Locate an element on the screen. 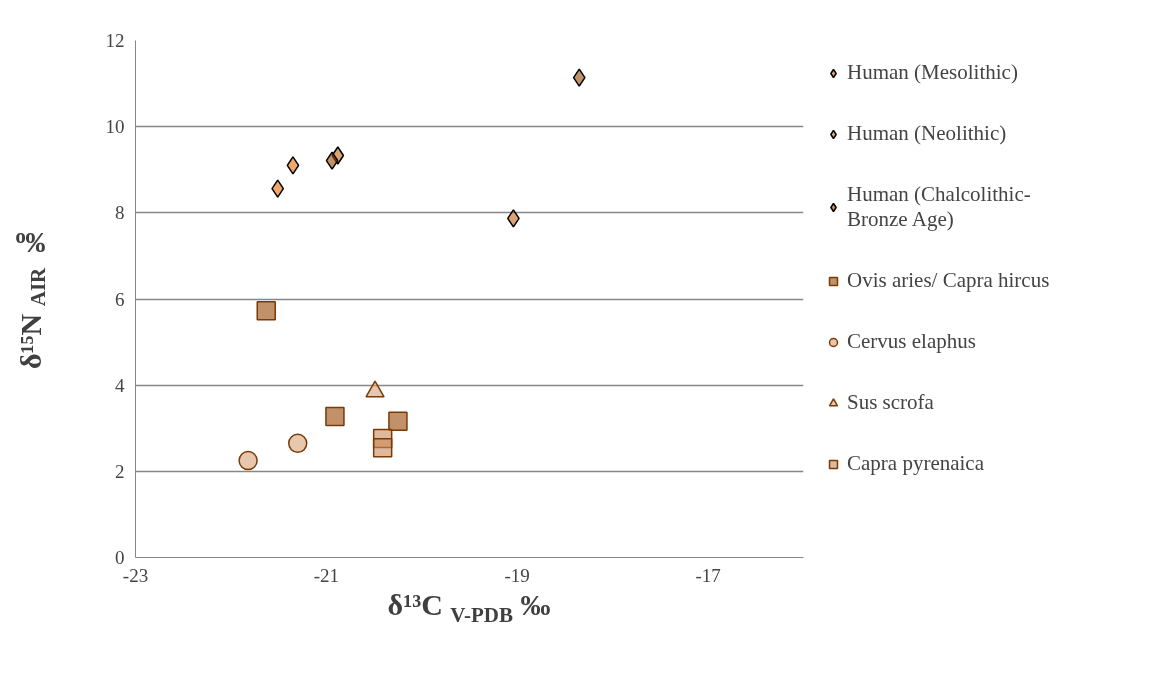 The width and height of the screenshot is (1166, 696). y-tick-label: 12 is located at coordinates (115, 40).